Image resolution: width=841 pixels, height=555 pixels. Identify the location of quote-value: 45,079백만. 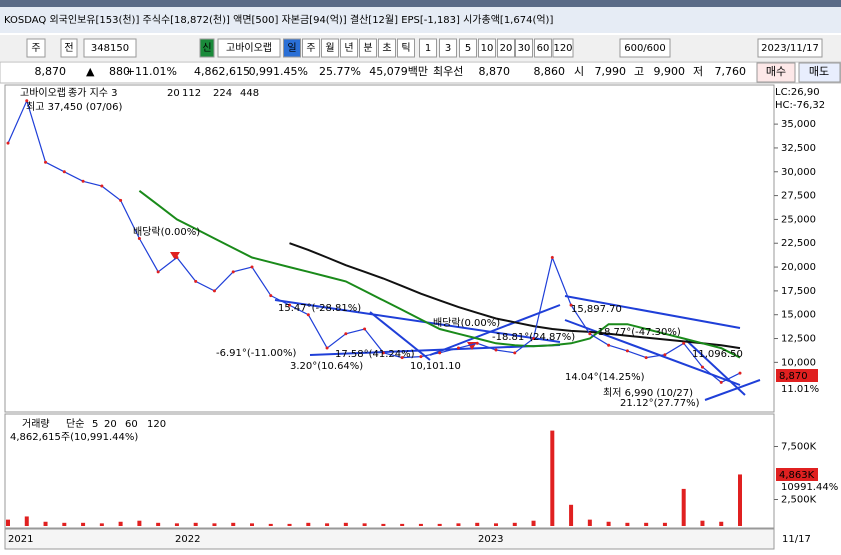
(398, 71).